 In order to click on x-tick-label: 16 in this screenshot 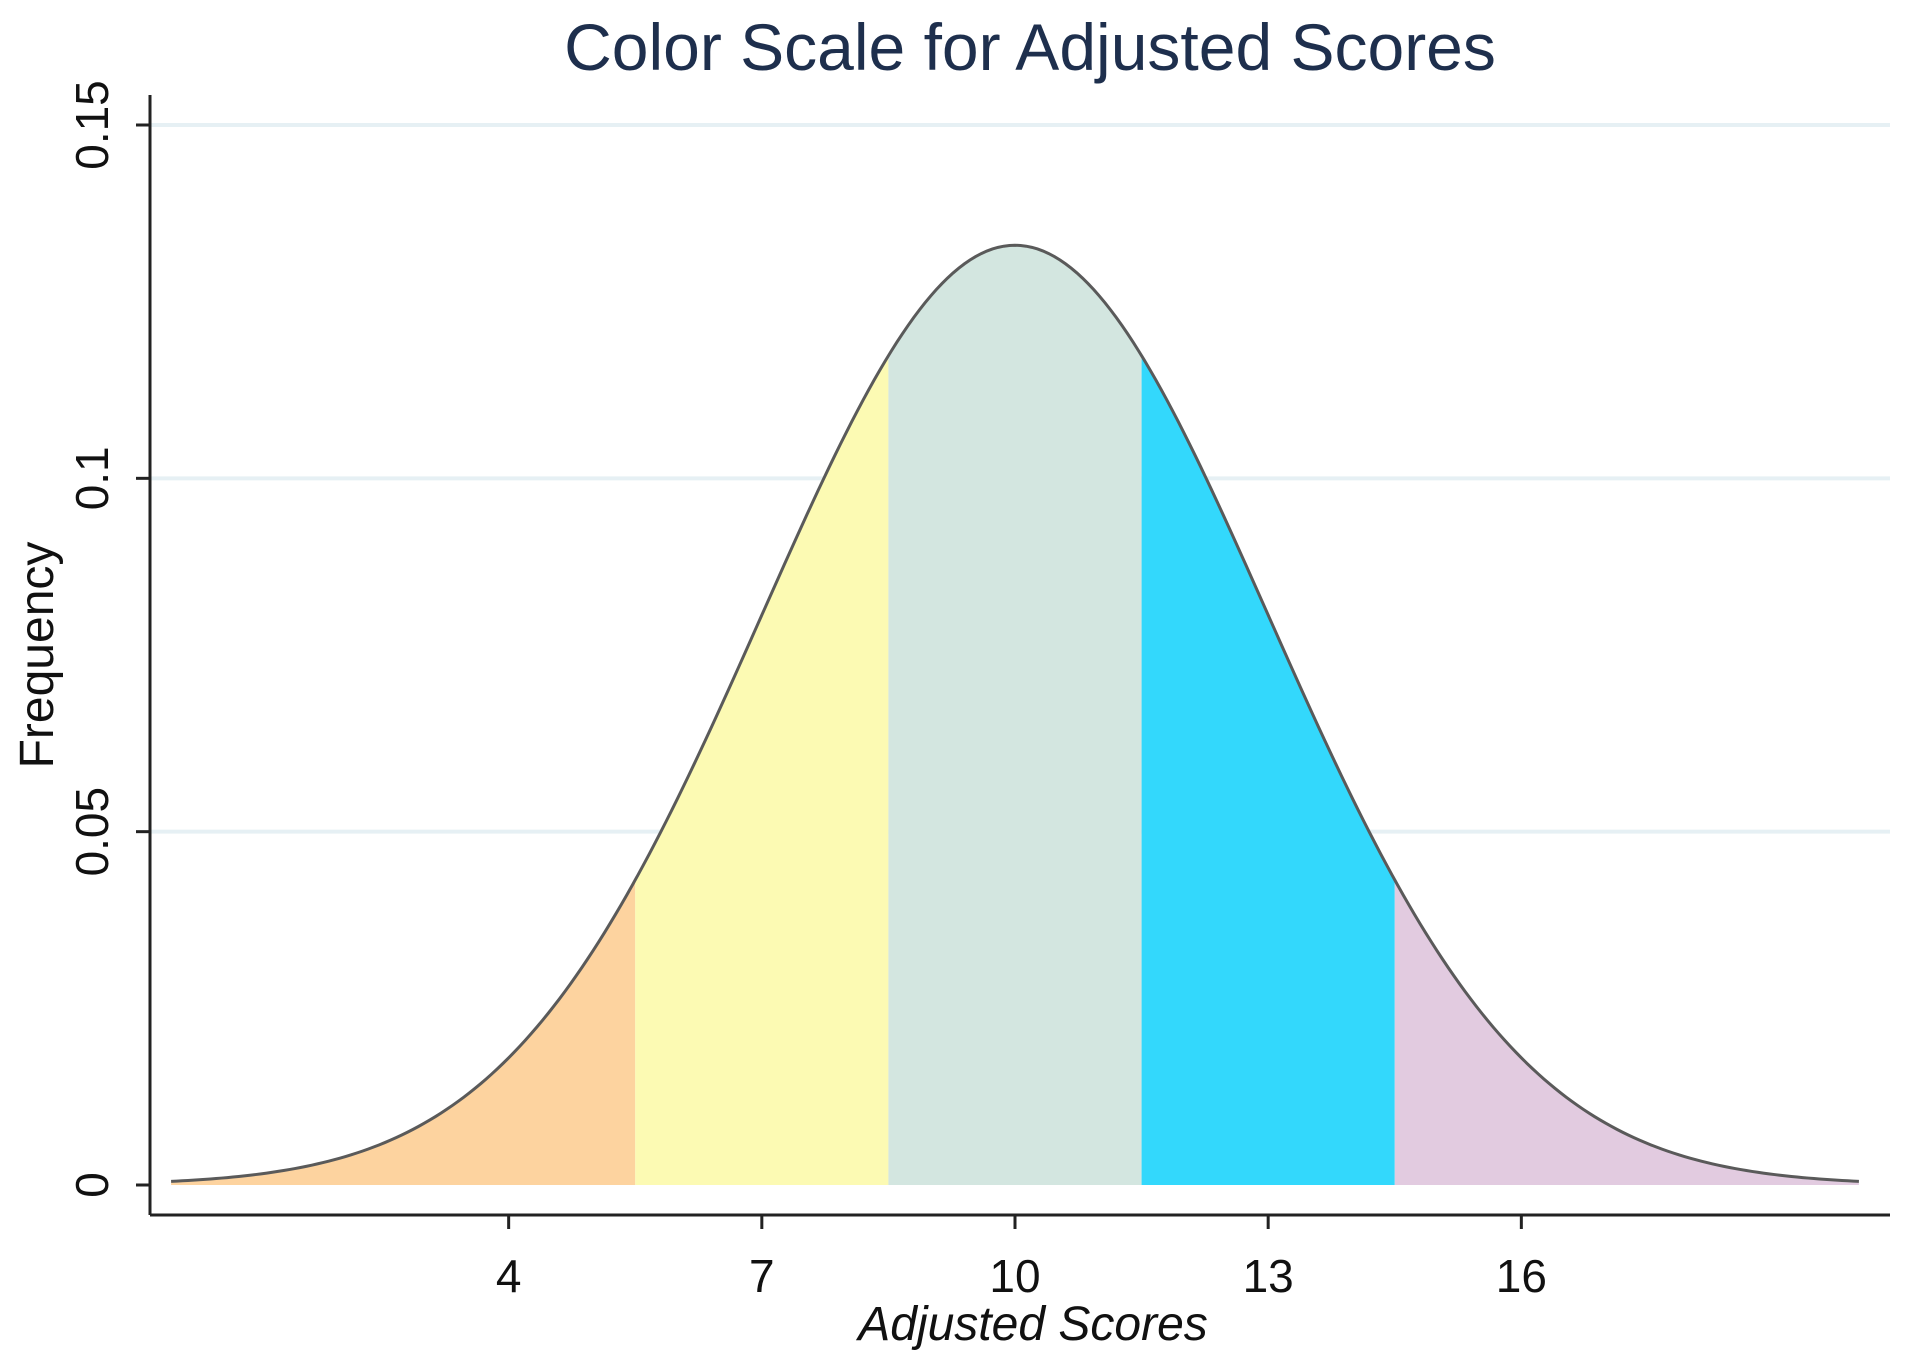, I will do `click(1521, 1276)`.